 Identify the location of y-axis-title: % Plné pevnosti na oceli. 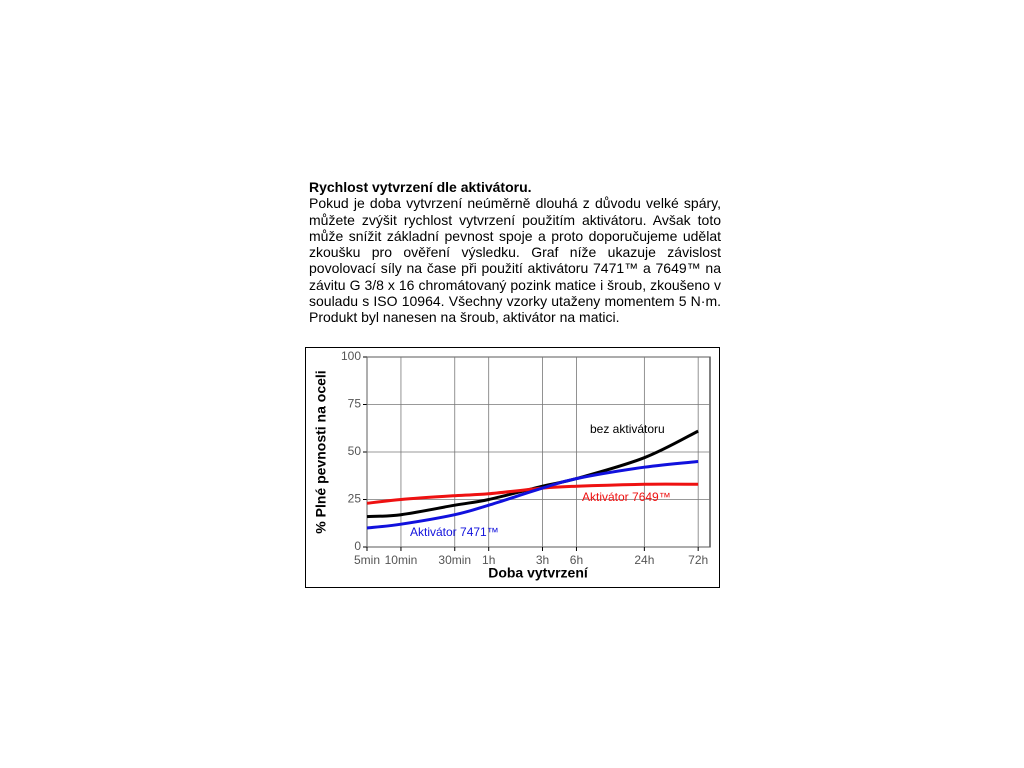
(321, 451).